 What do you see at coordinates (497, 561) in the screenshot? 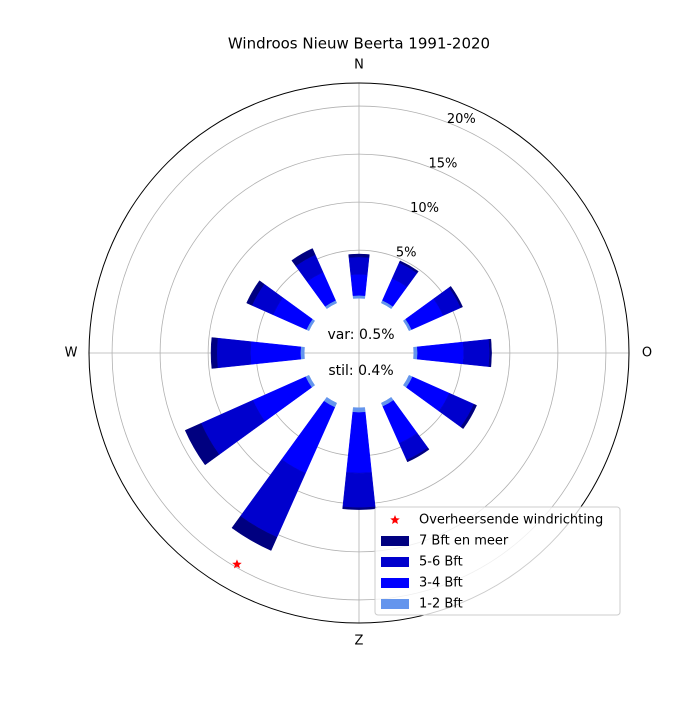
I see `legend-box` at bounding box center [497, 561].